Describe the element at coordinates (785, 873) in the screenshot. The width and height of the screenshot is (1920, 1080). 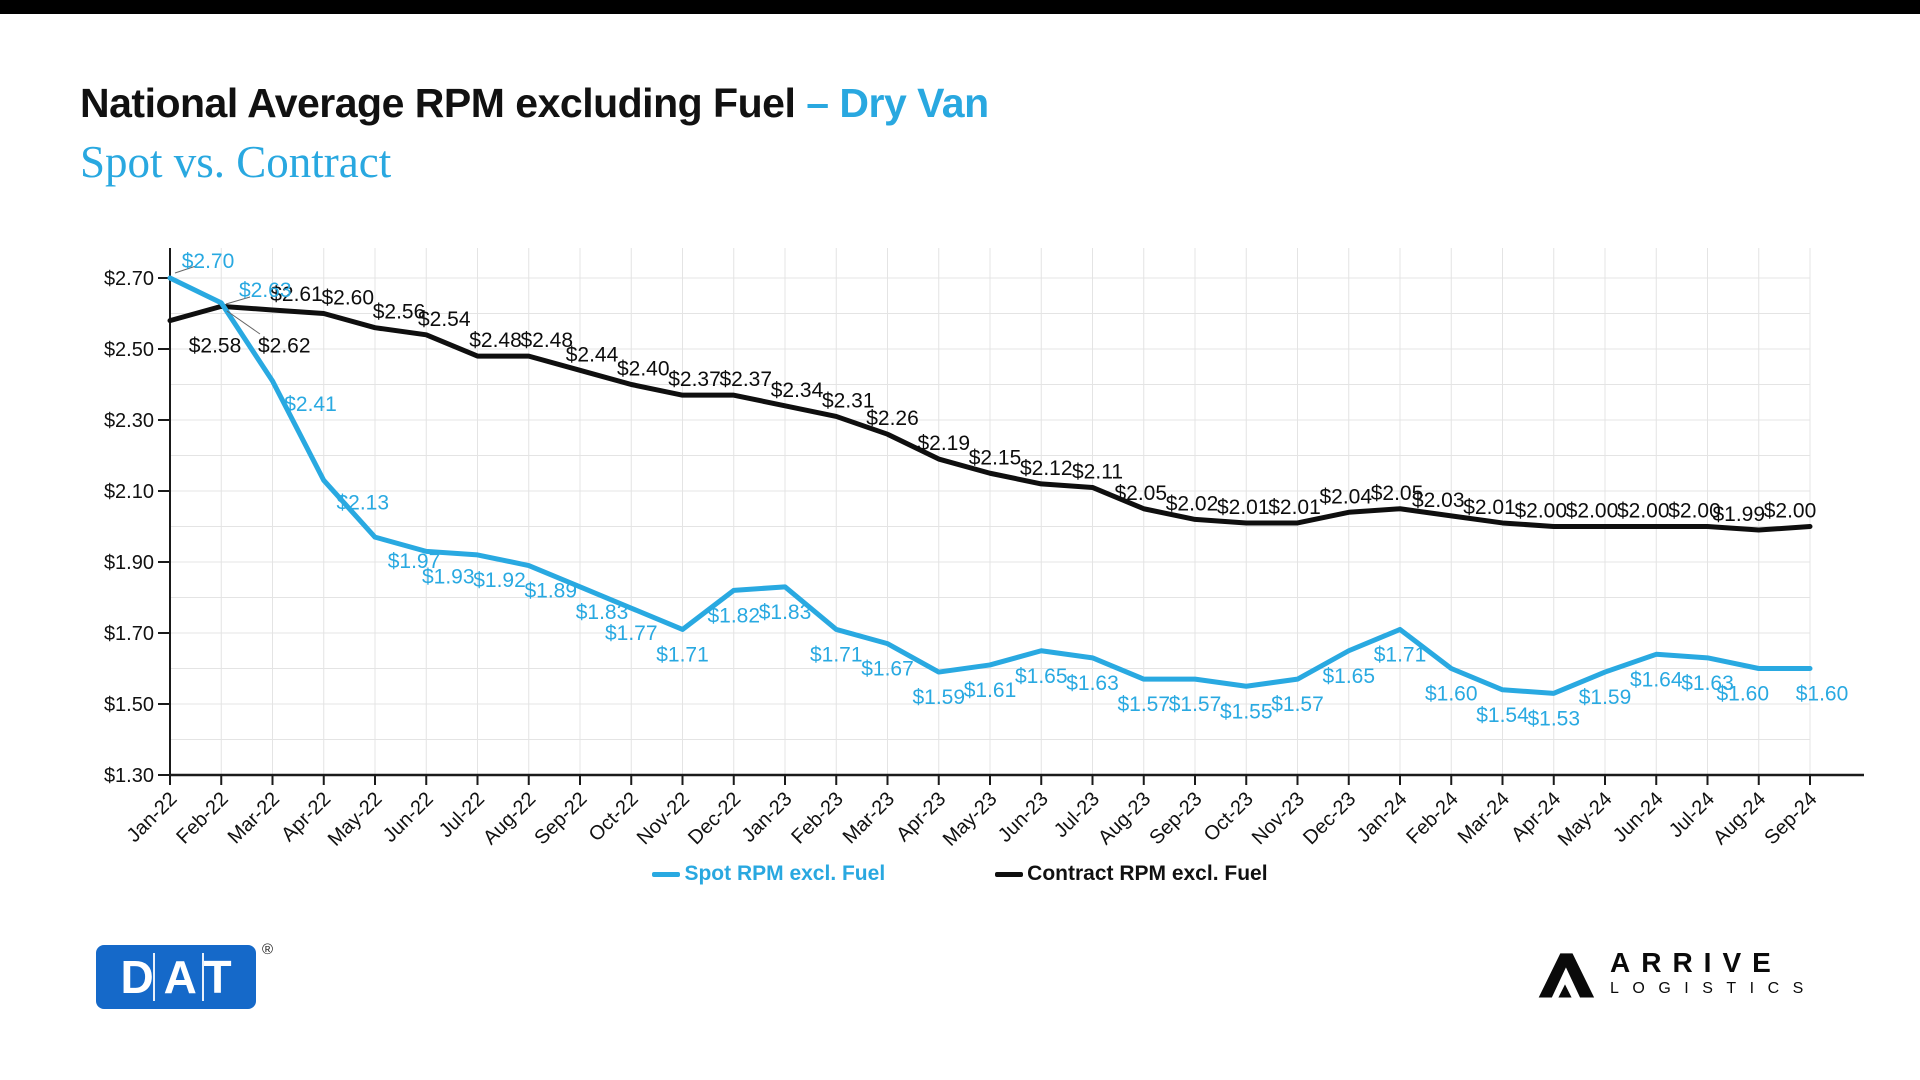
I see `legend-spot-label: Spot RPM excl. Fuel` at that location.